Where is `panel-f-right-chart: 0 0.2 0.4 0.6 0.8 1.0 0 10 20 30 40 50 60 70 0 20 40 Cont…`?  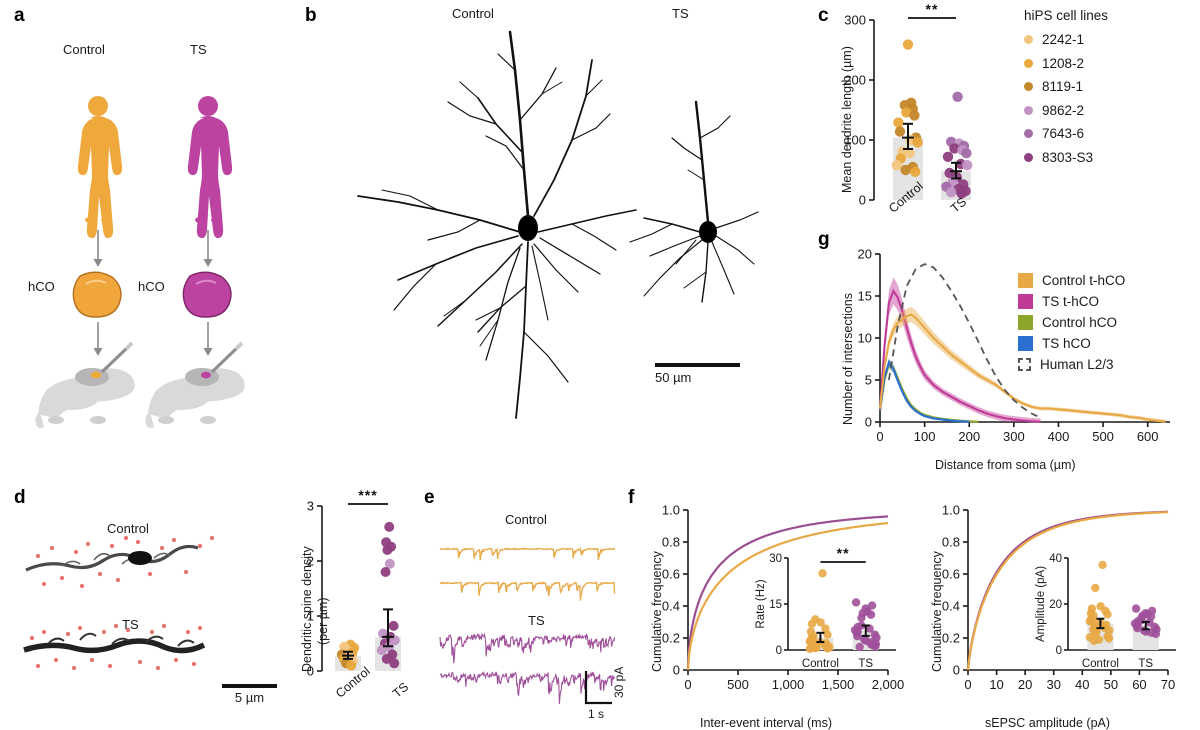 panel-f-right-chart: 0 0.2 0.4 0.6 0.8 1.0 0 10 20 30 40 50 60 70 0 20 40 Cont… is located at coordinates (1055, 601).